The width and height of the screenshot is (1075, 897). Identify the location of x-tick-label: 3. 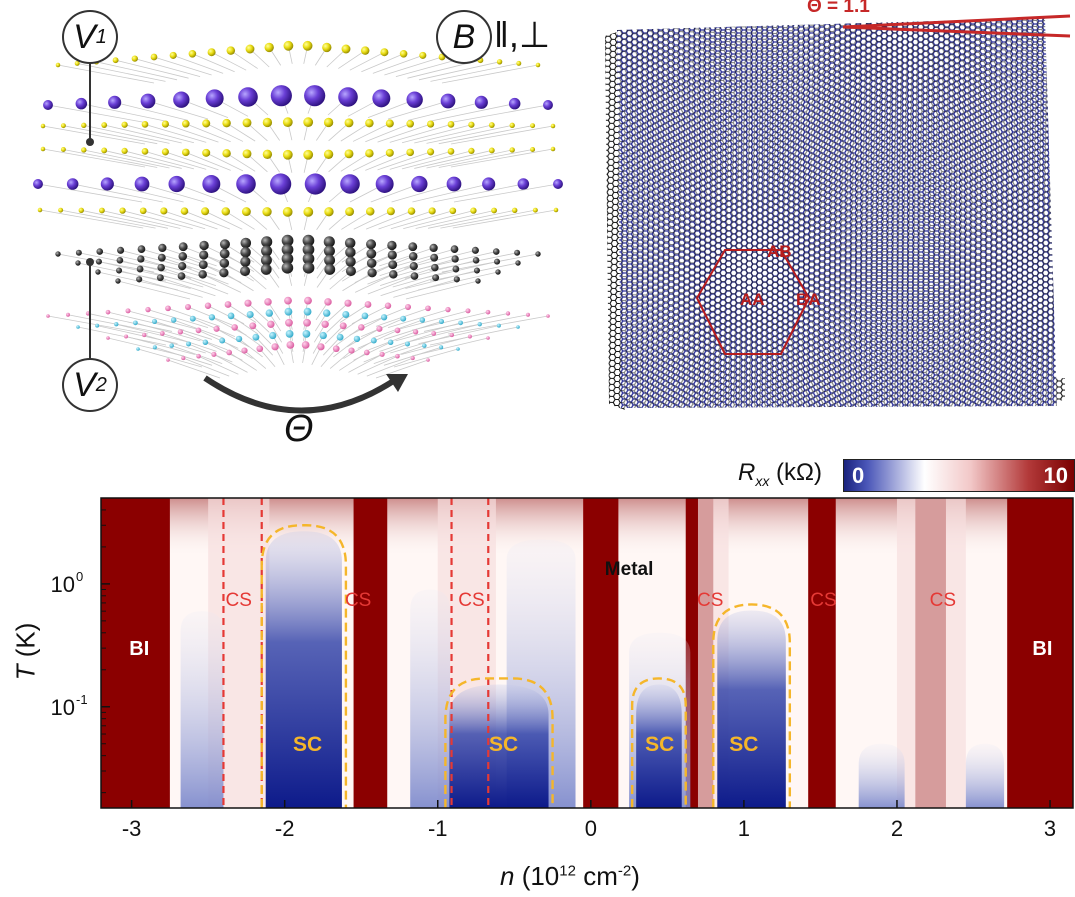
(1050, 828).